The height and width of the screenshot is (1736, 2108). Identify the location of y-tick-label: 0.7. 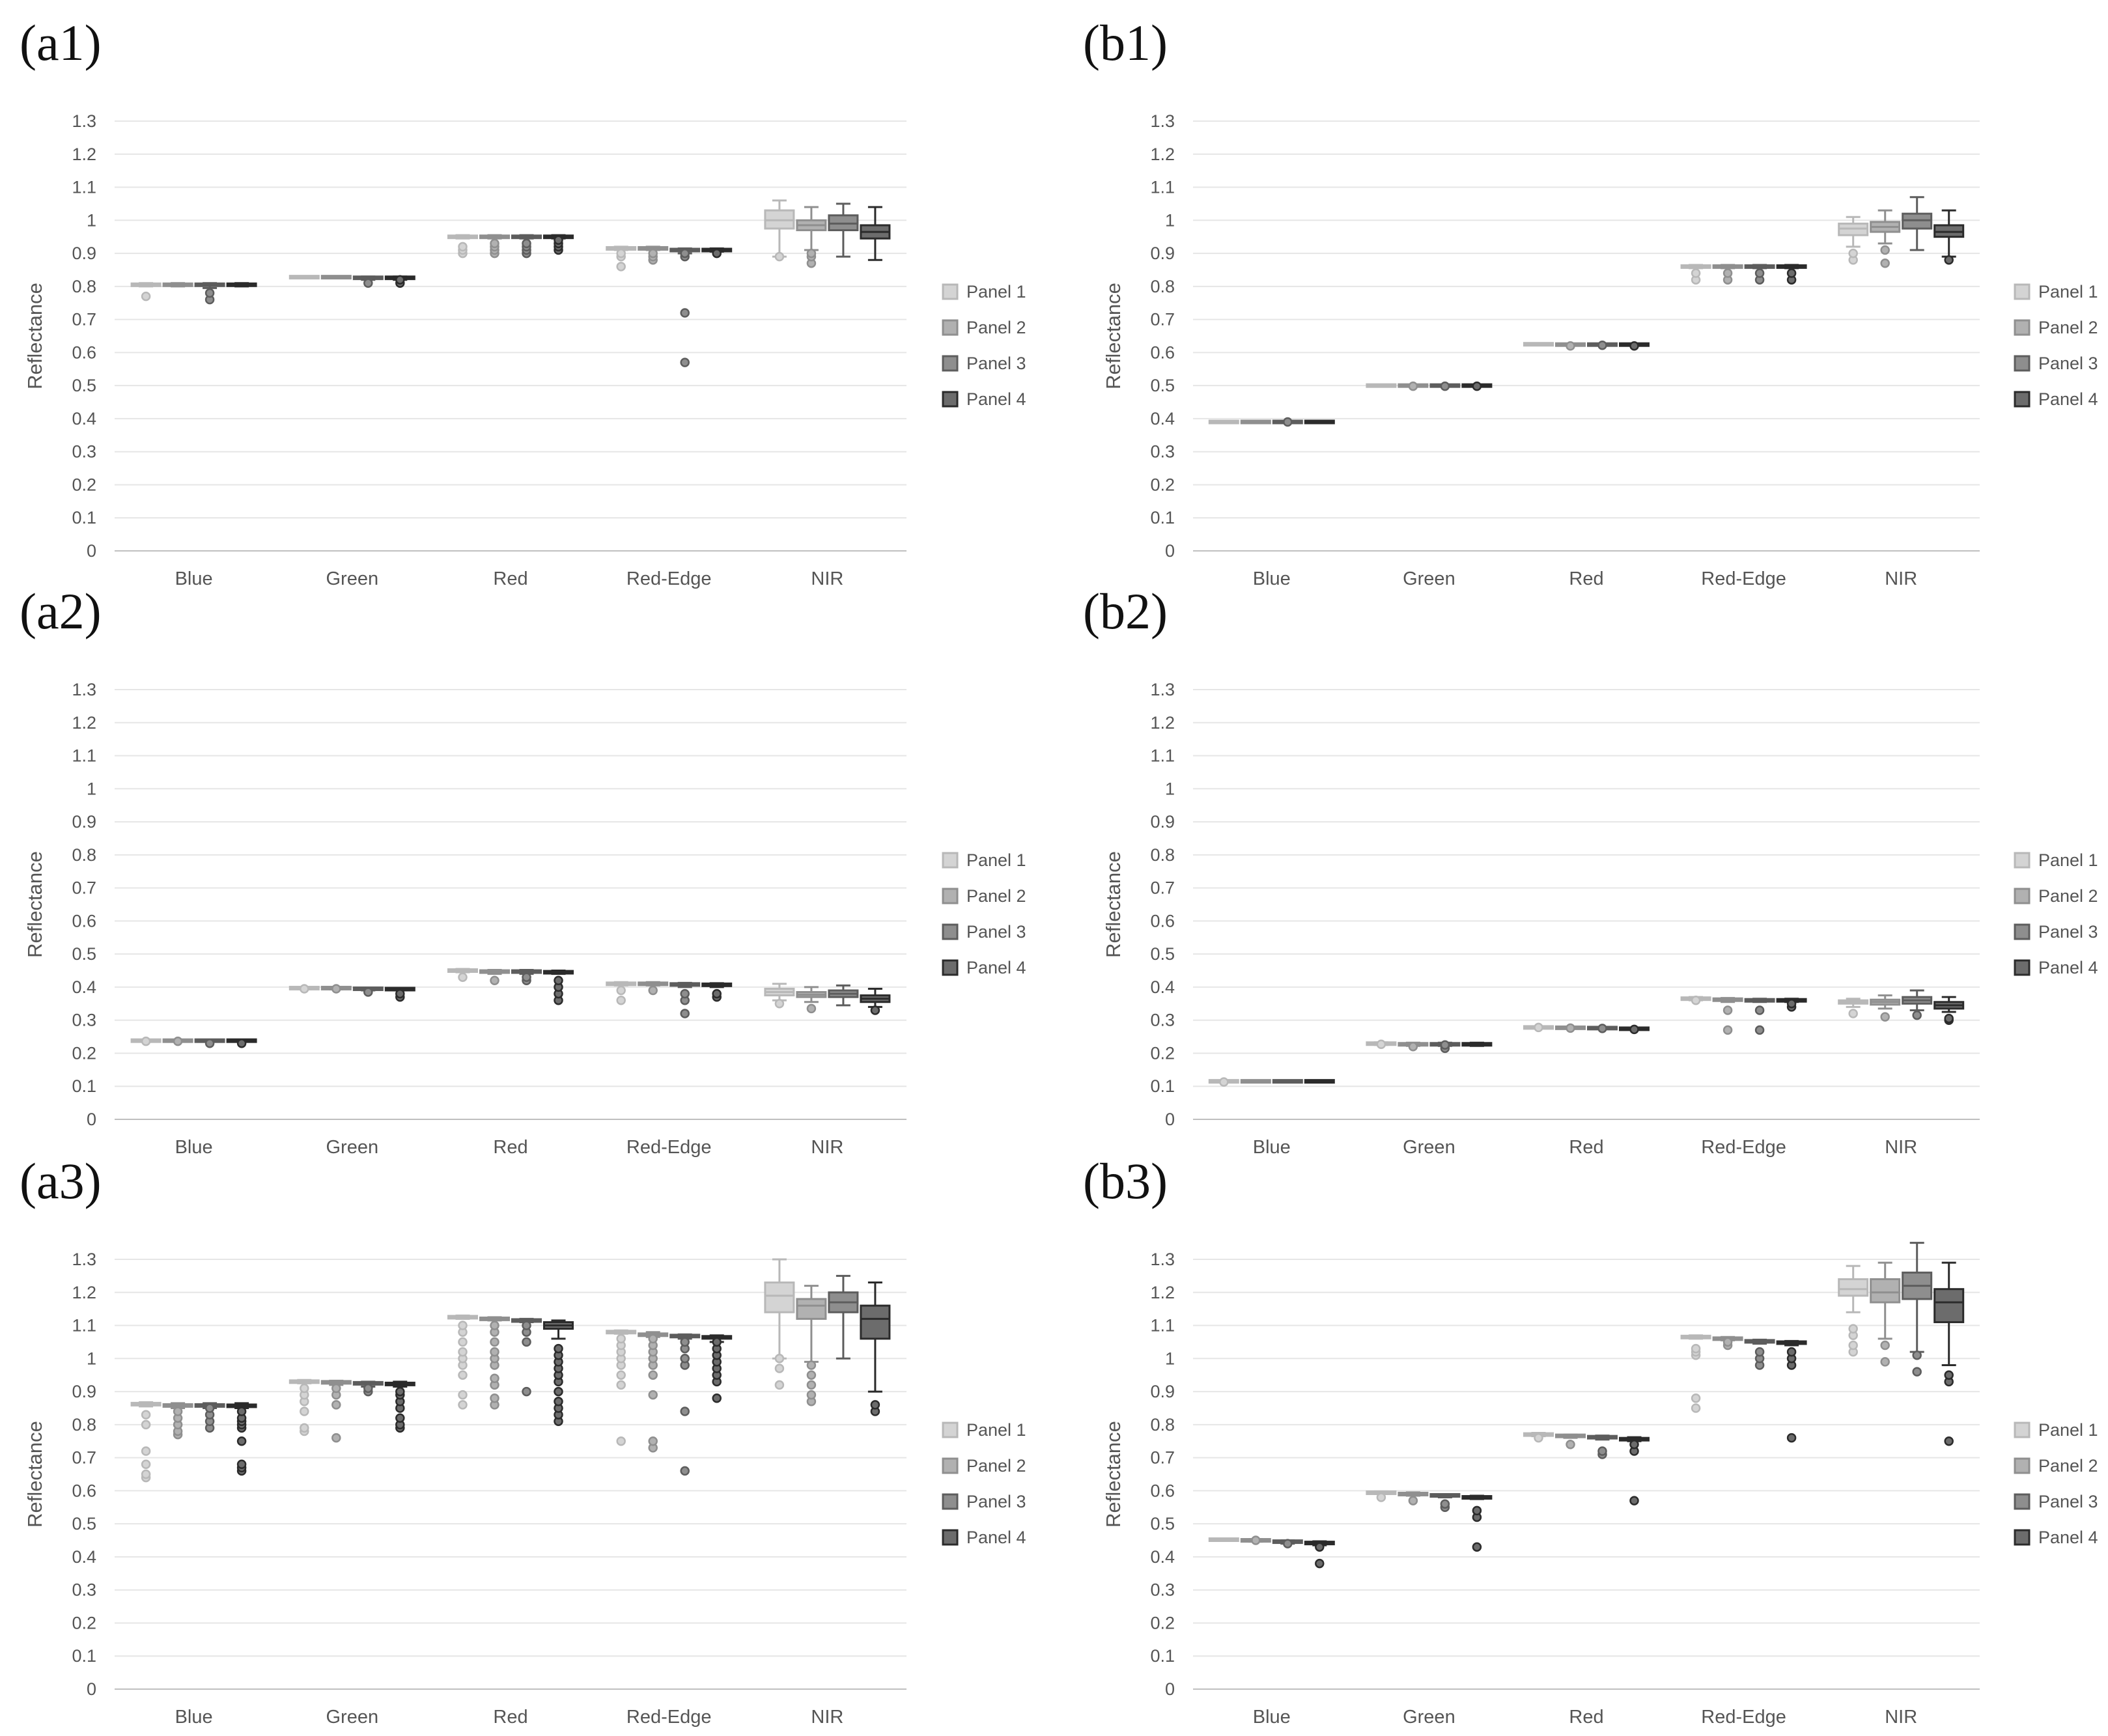
(84, 320).